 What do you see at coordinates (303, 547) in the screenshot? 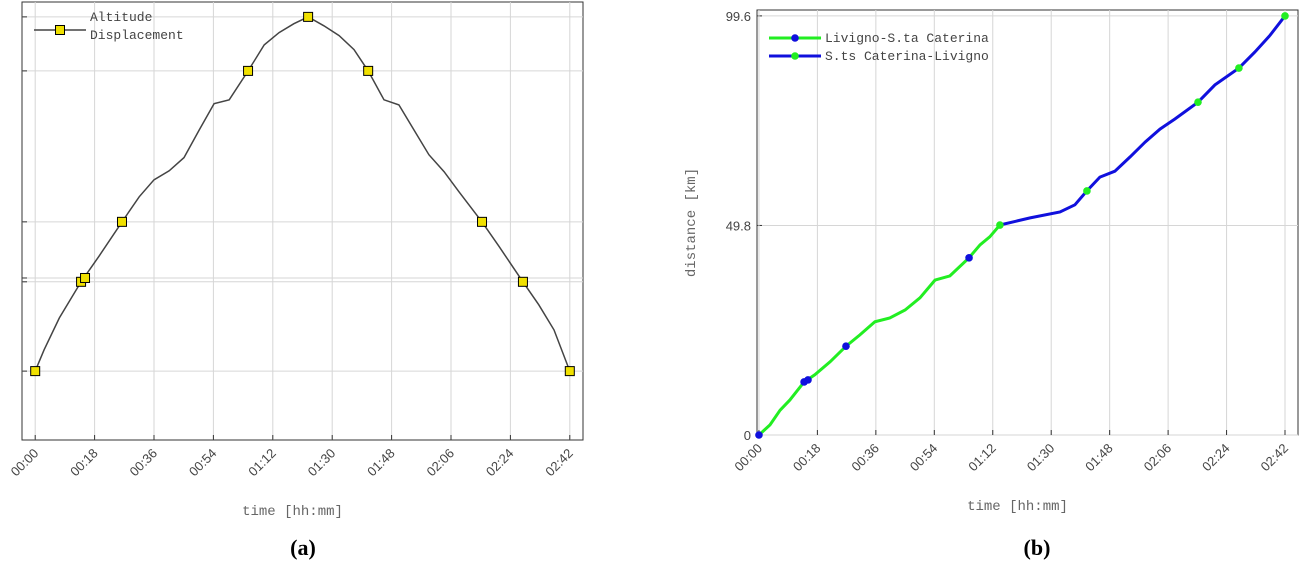
I see `panel-caption: (a)` at bounding box center [303, 547].